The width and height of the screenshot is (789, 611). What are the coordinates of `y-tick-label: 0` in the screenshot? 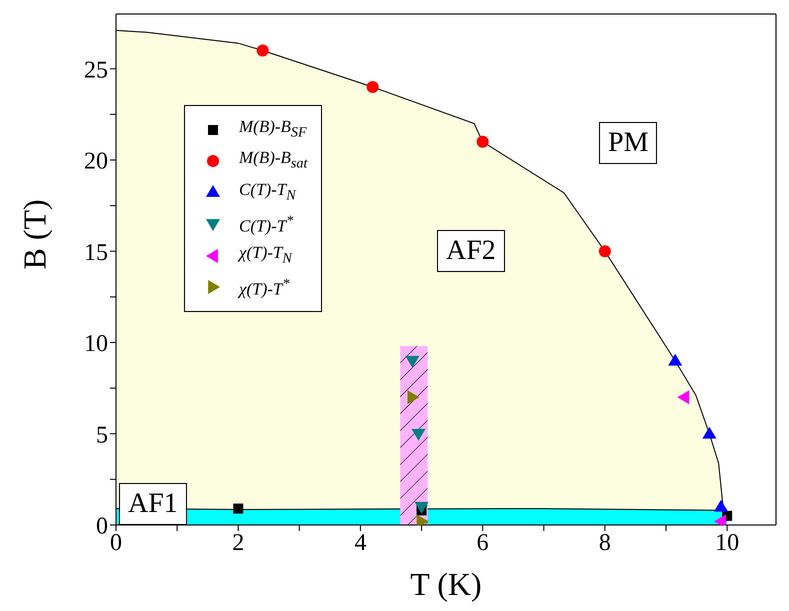 It's located at (102, 527).